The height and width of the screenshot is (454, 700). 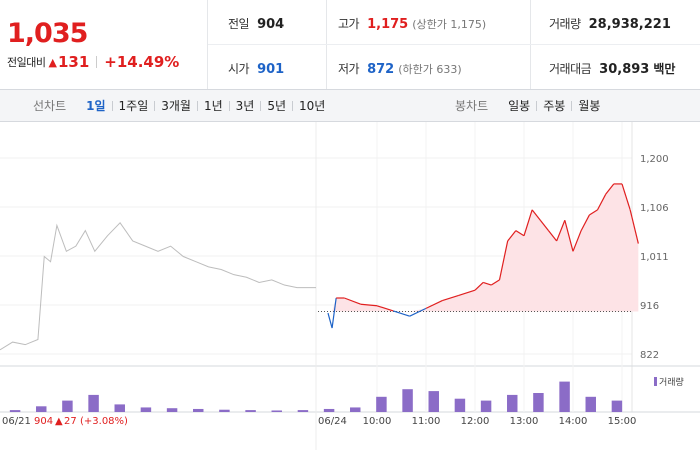 What do you see at coordinates (133, 106) in the screenshot?
I see `period-tab-1: 1주일` at bounding box center [133, 106].